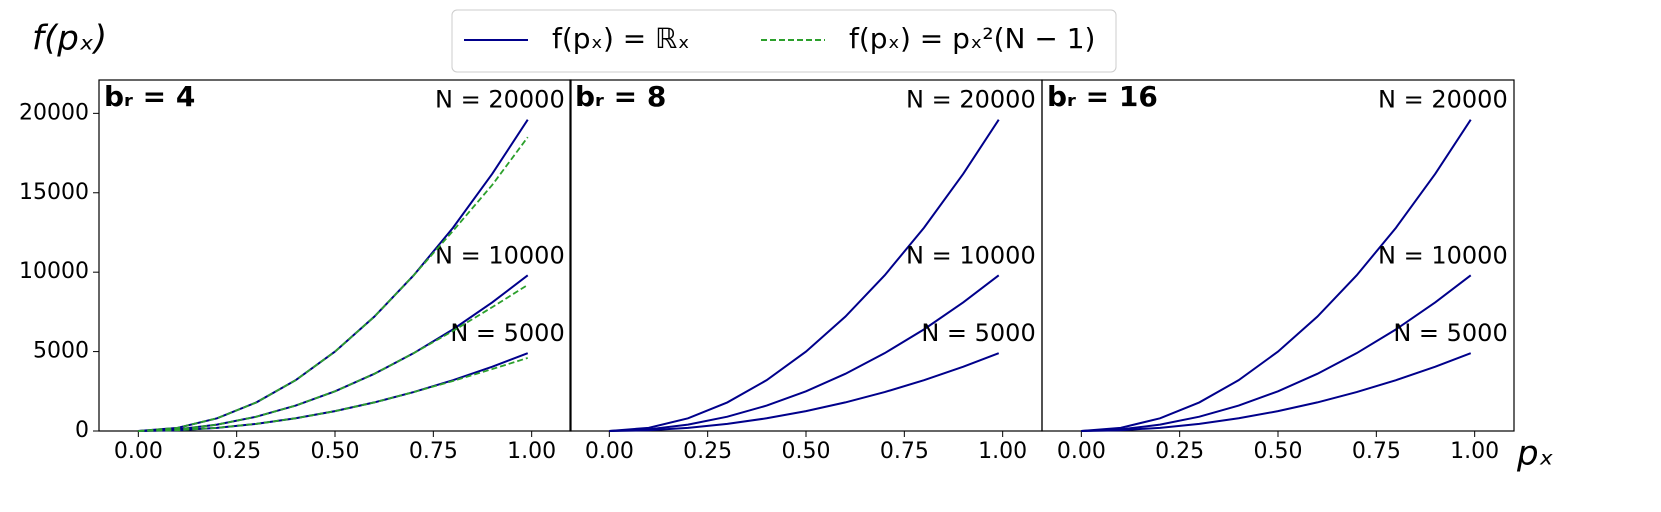 The width and height of the screenshot is (1661, 512). What do you see at coordinates (54, 271) in the screenshot?
I see `y-tick-label: 10000` at bounding box center [54, 271].